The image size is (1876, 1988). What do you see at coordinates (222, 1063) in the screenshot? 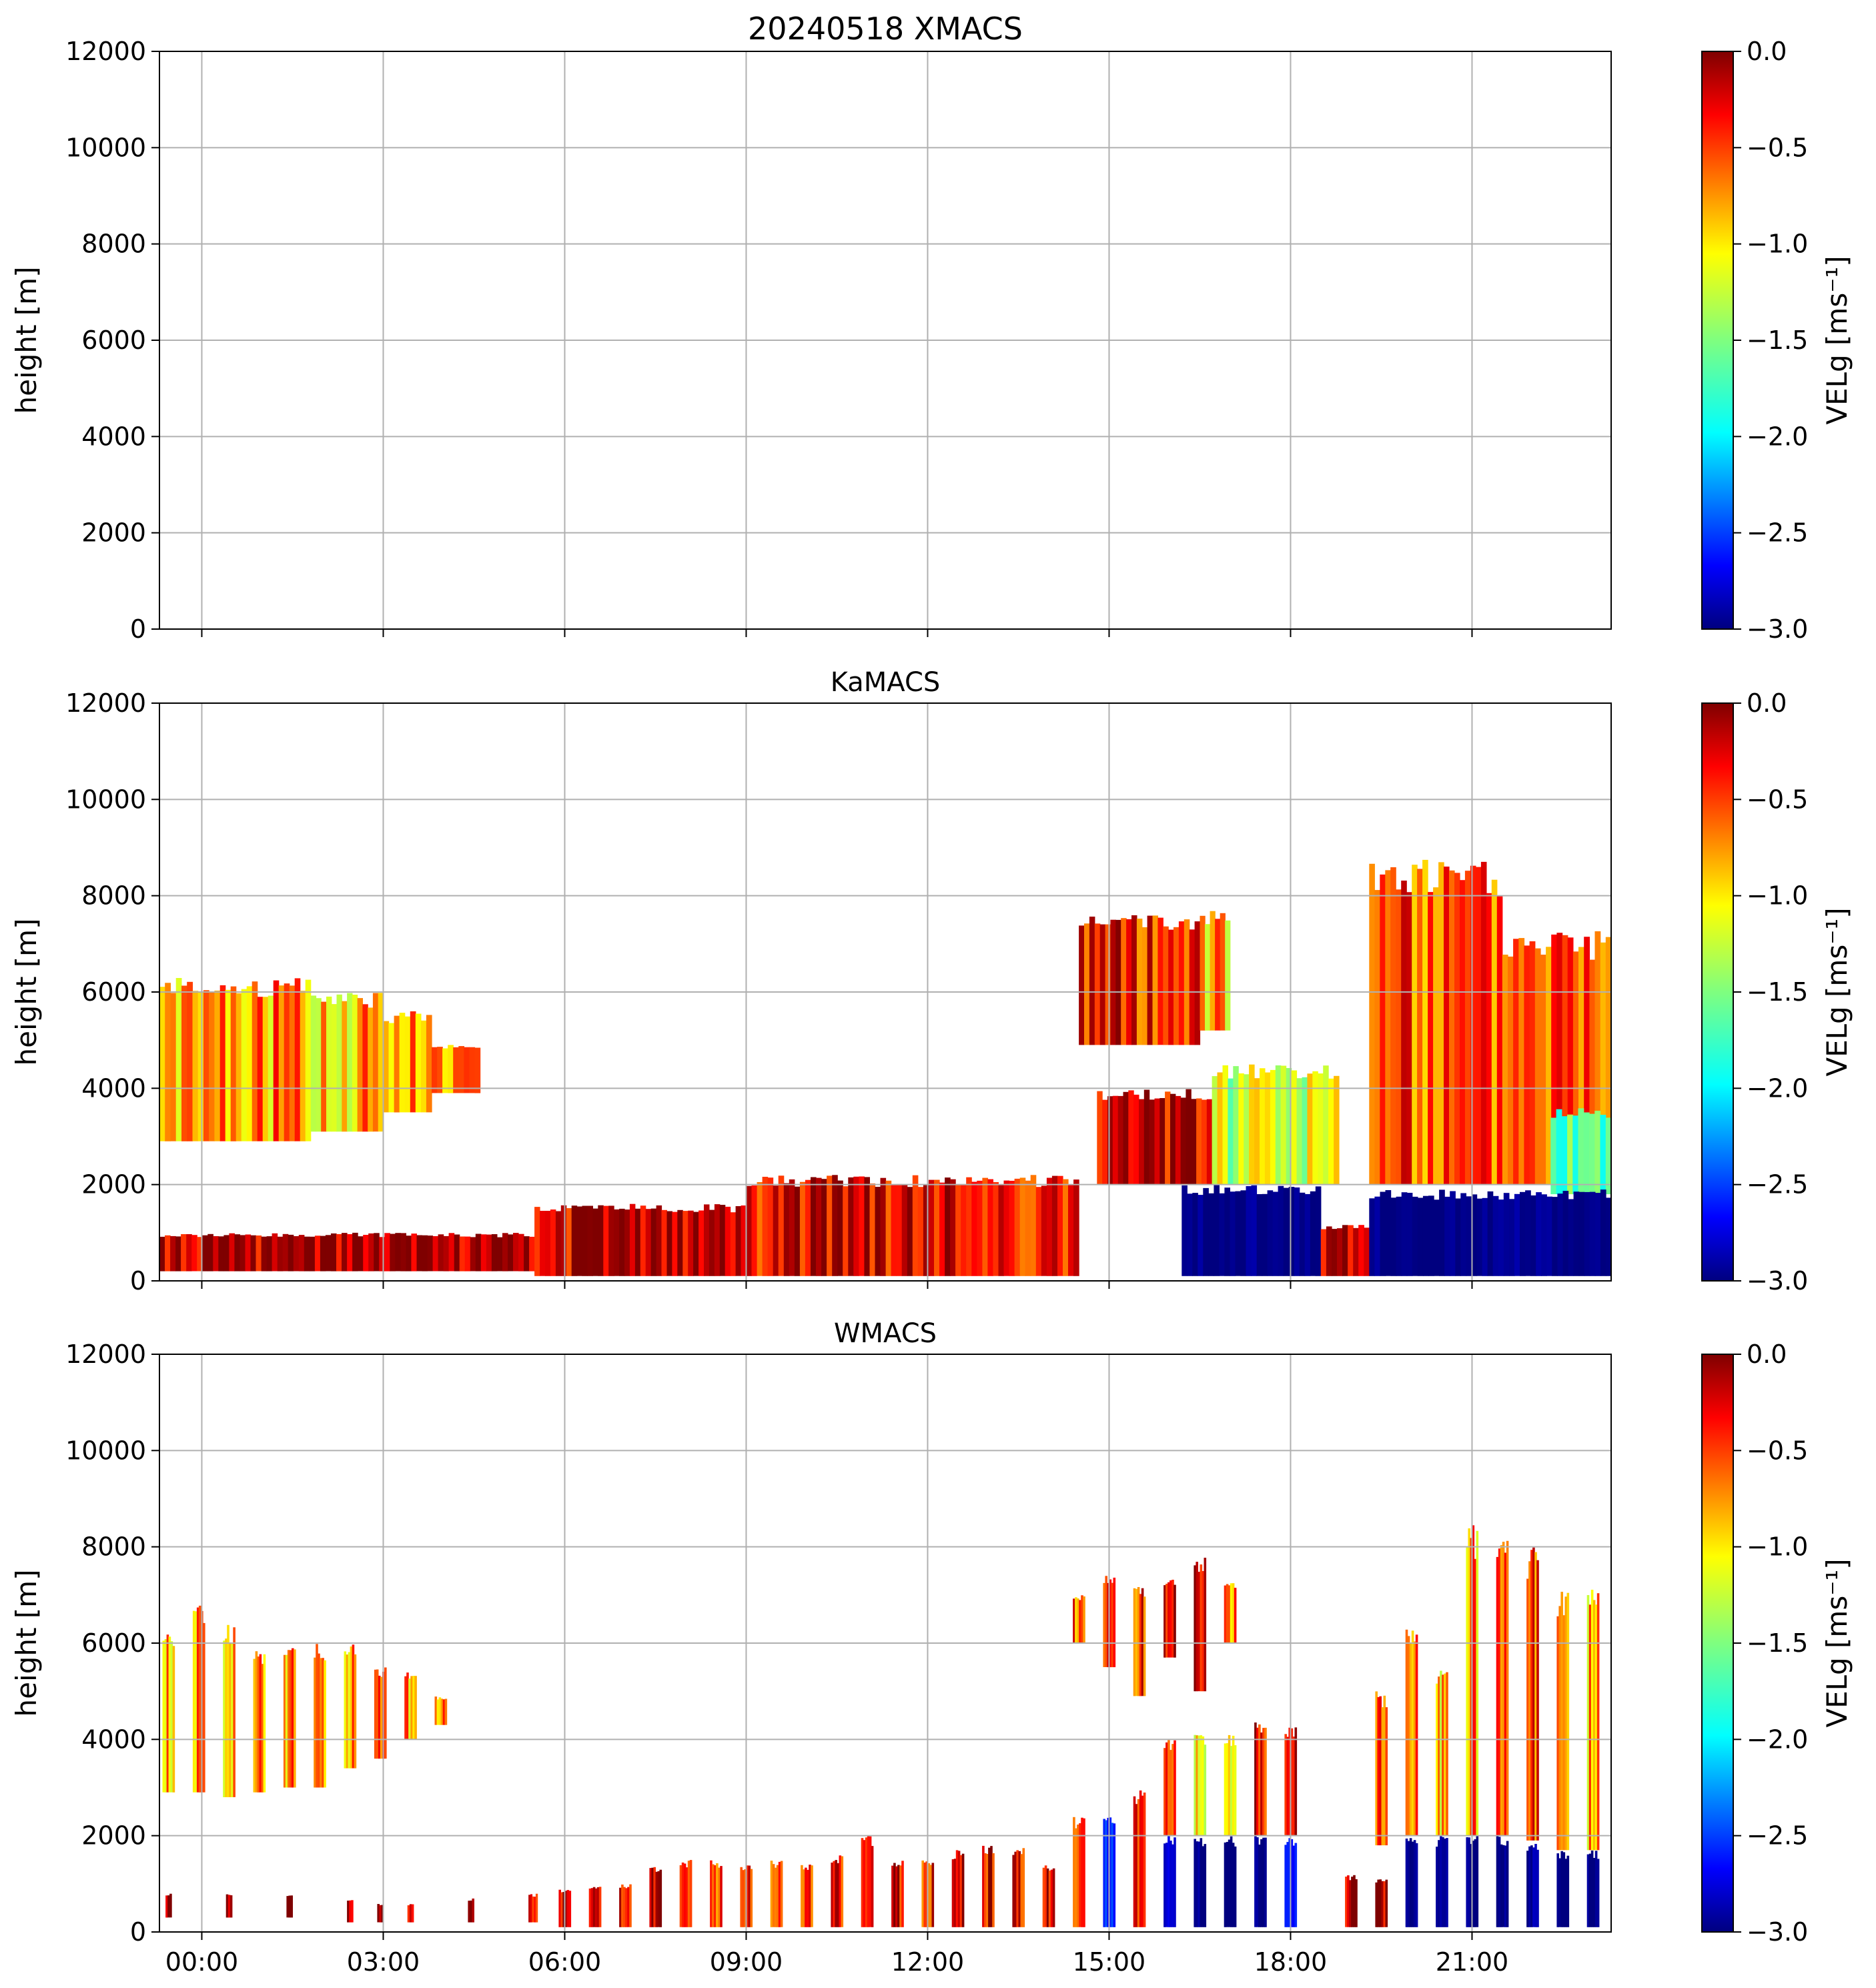
I see `morning-upper-cloud` at bounding box center [222, 1063].